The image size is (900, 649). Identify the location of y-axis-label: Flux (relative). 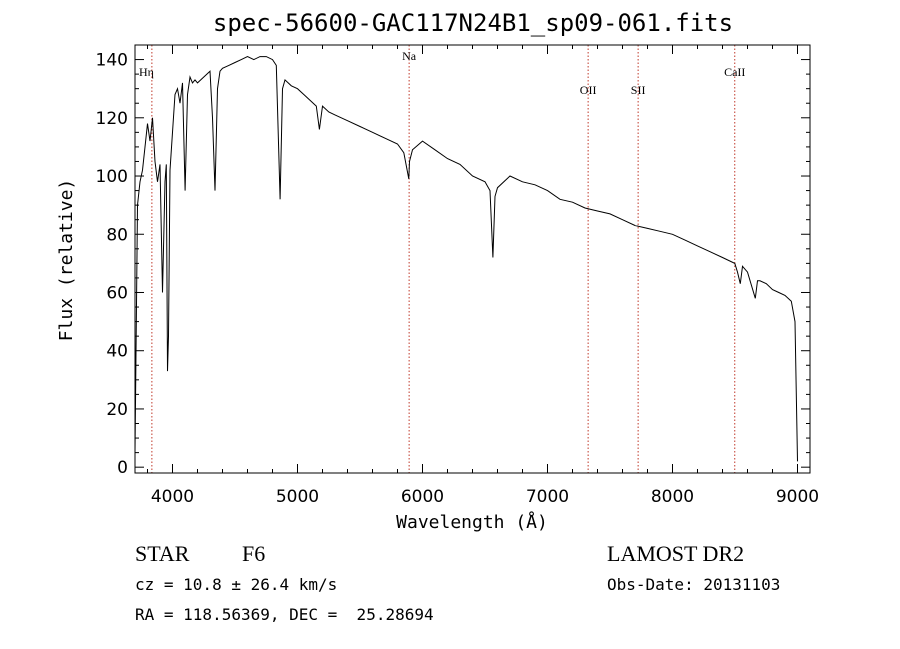
(66, 260).